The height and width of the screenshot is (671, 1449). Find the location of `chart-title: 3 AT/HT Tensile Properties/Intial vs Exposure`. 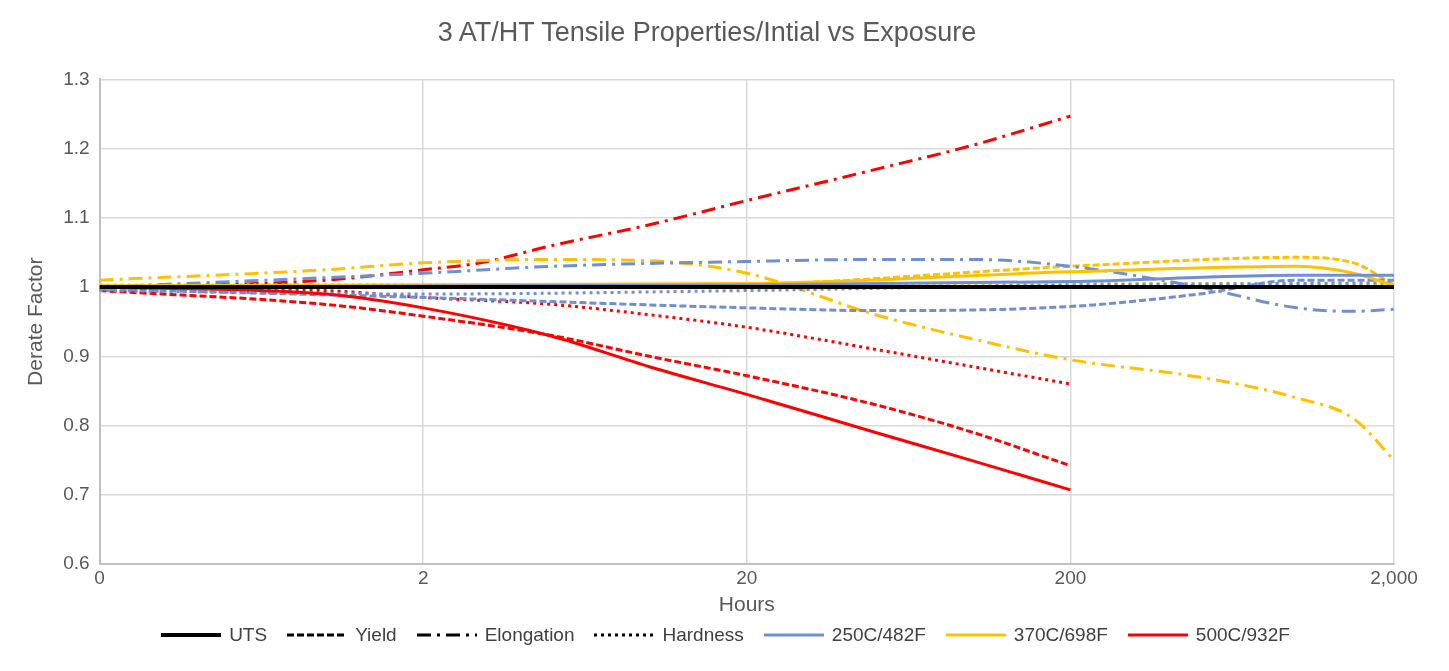

chart-title: 3 AT/HT Tensile Properties/Intial vs Exposure is located at coordinates (707, 31).